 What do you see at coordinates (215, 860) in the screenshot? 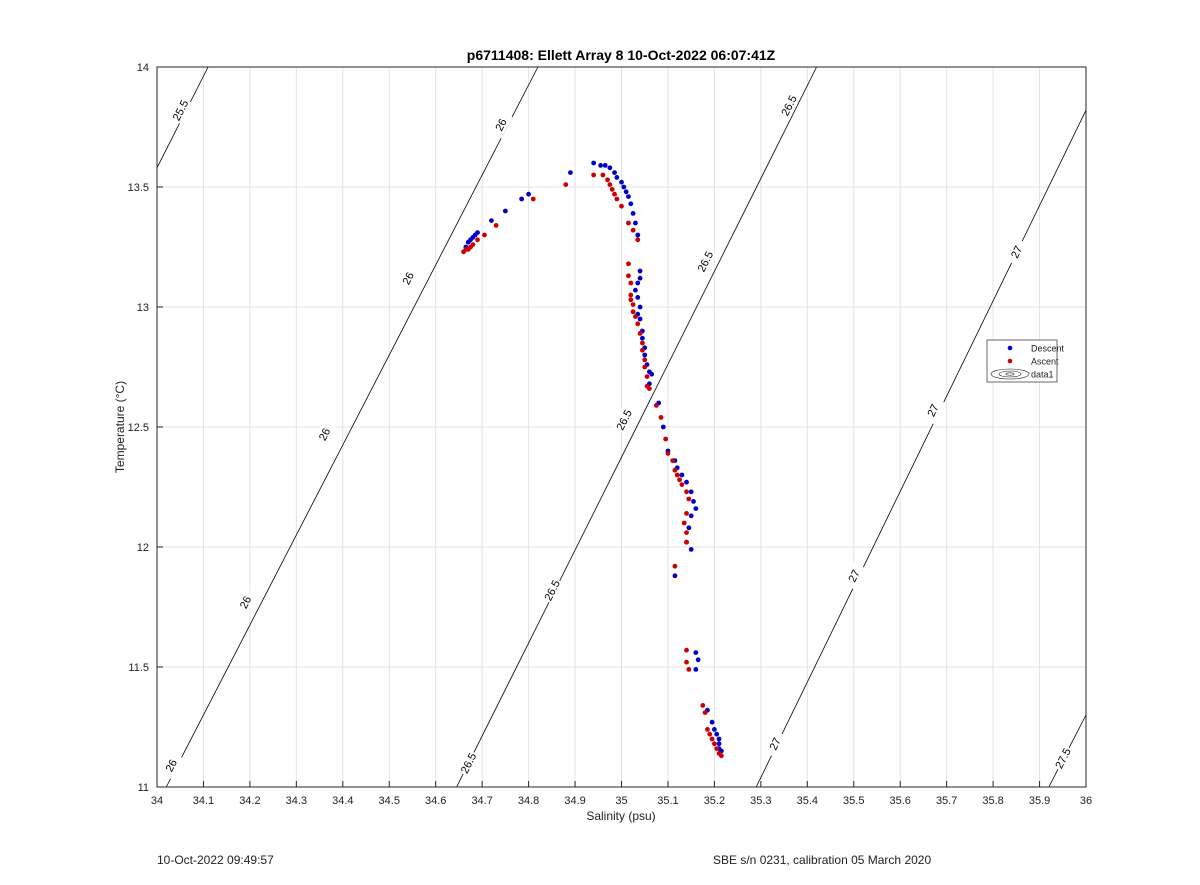
I see `footer-timestamp: 10-Oct-2022 09:49:57` at bounding box center [215, 860].